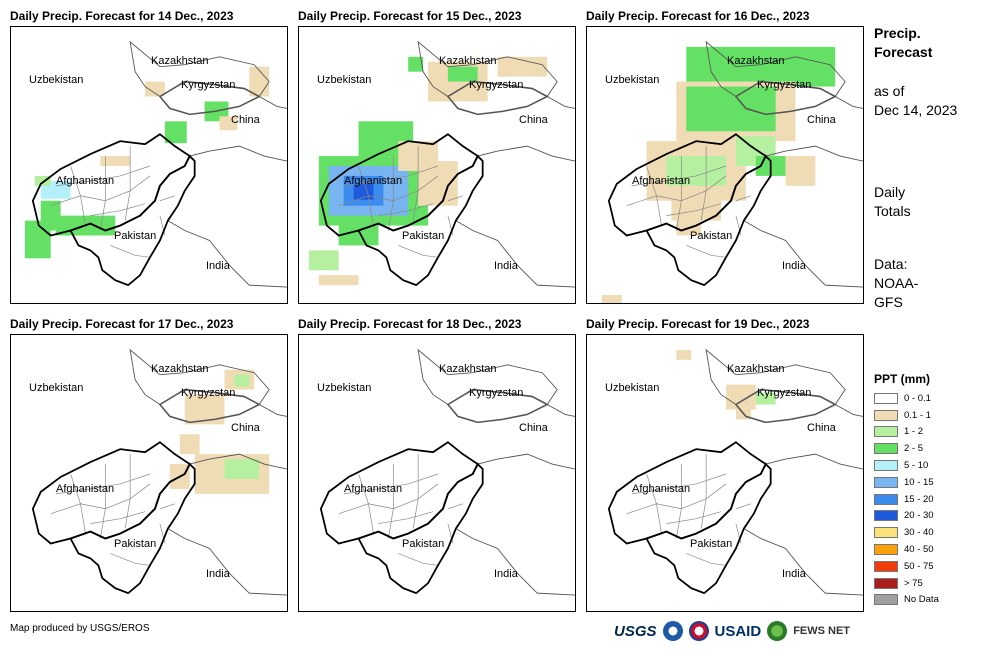  Describe the element at coordinates (672, 631) in the screenshot. I see `noaa-logo` at that location.